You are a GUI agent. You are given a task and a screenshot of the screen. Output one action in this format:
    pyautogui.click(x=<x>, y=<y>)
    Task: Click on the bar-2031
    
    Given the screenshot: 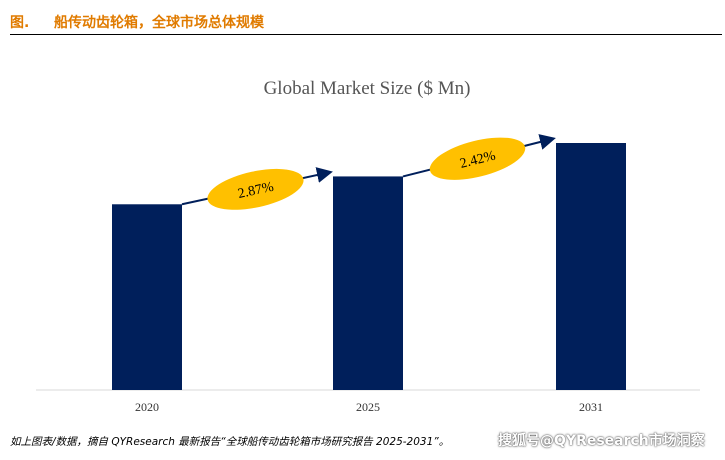 What is the action you would take?
    pyautogui.click(x=591, y=266)
    